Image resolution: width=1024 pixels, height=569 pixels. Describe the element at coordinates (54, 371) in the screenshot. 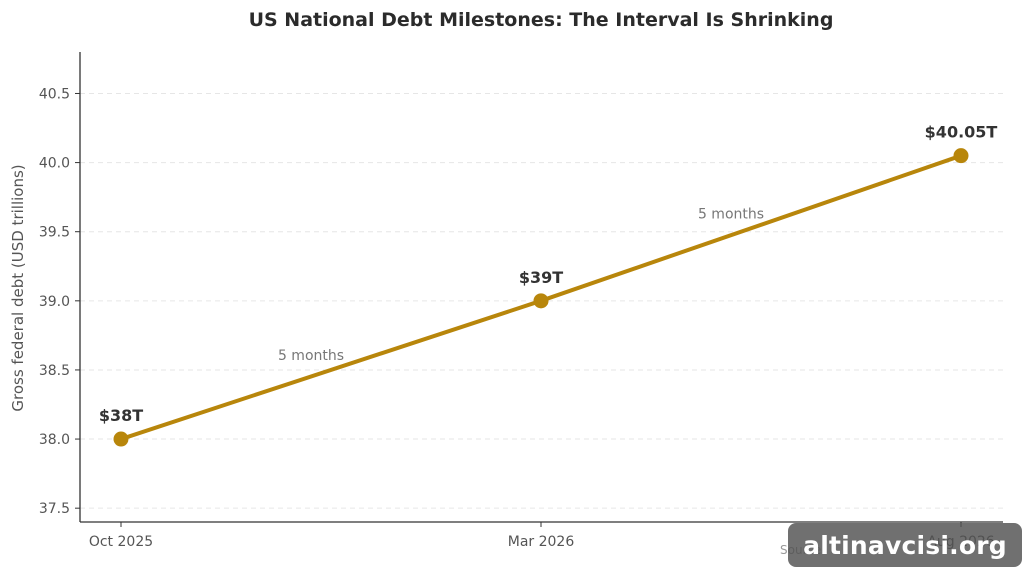

I see `y-tick-label: 38.5` at that location.